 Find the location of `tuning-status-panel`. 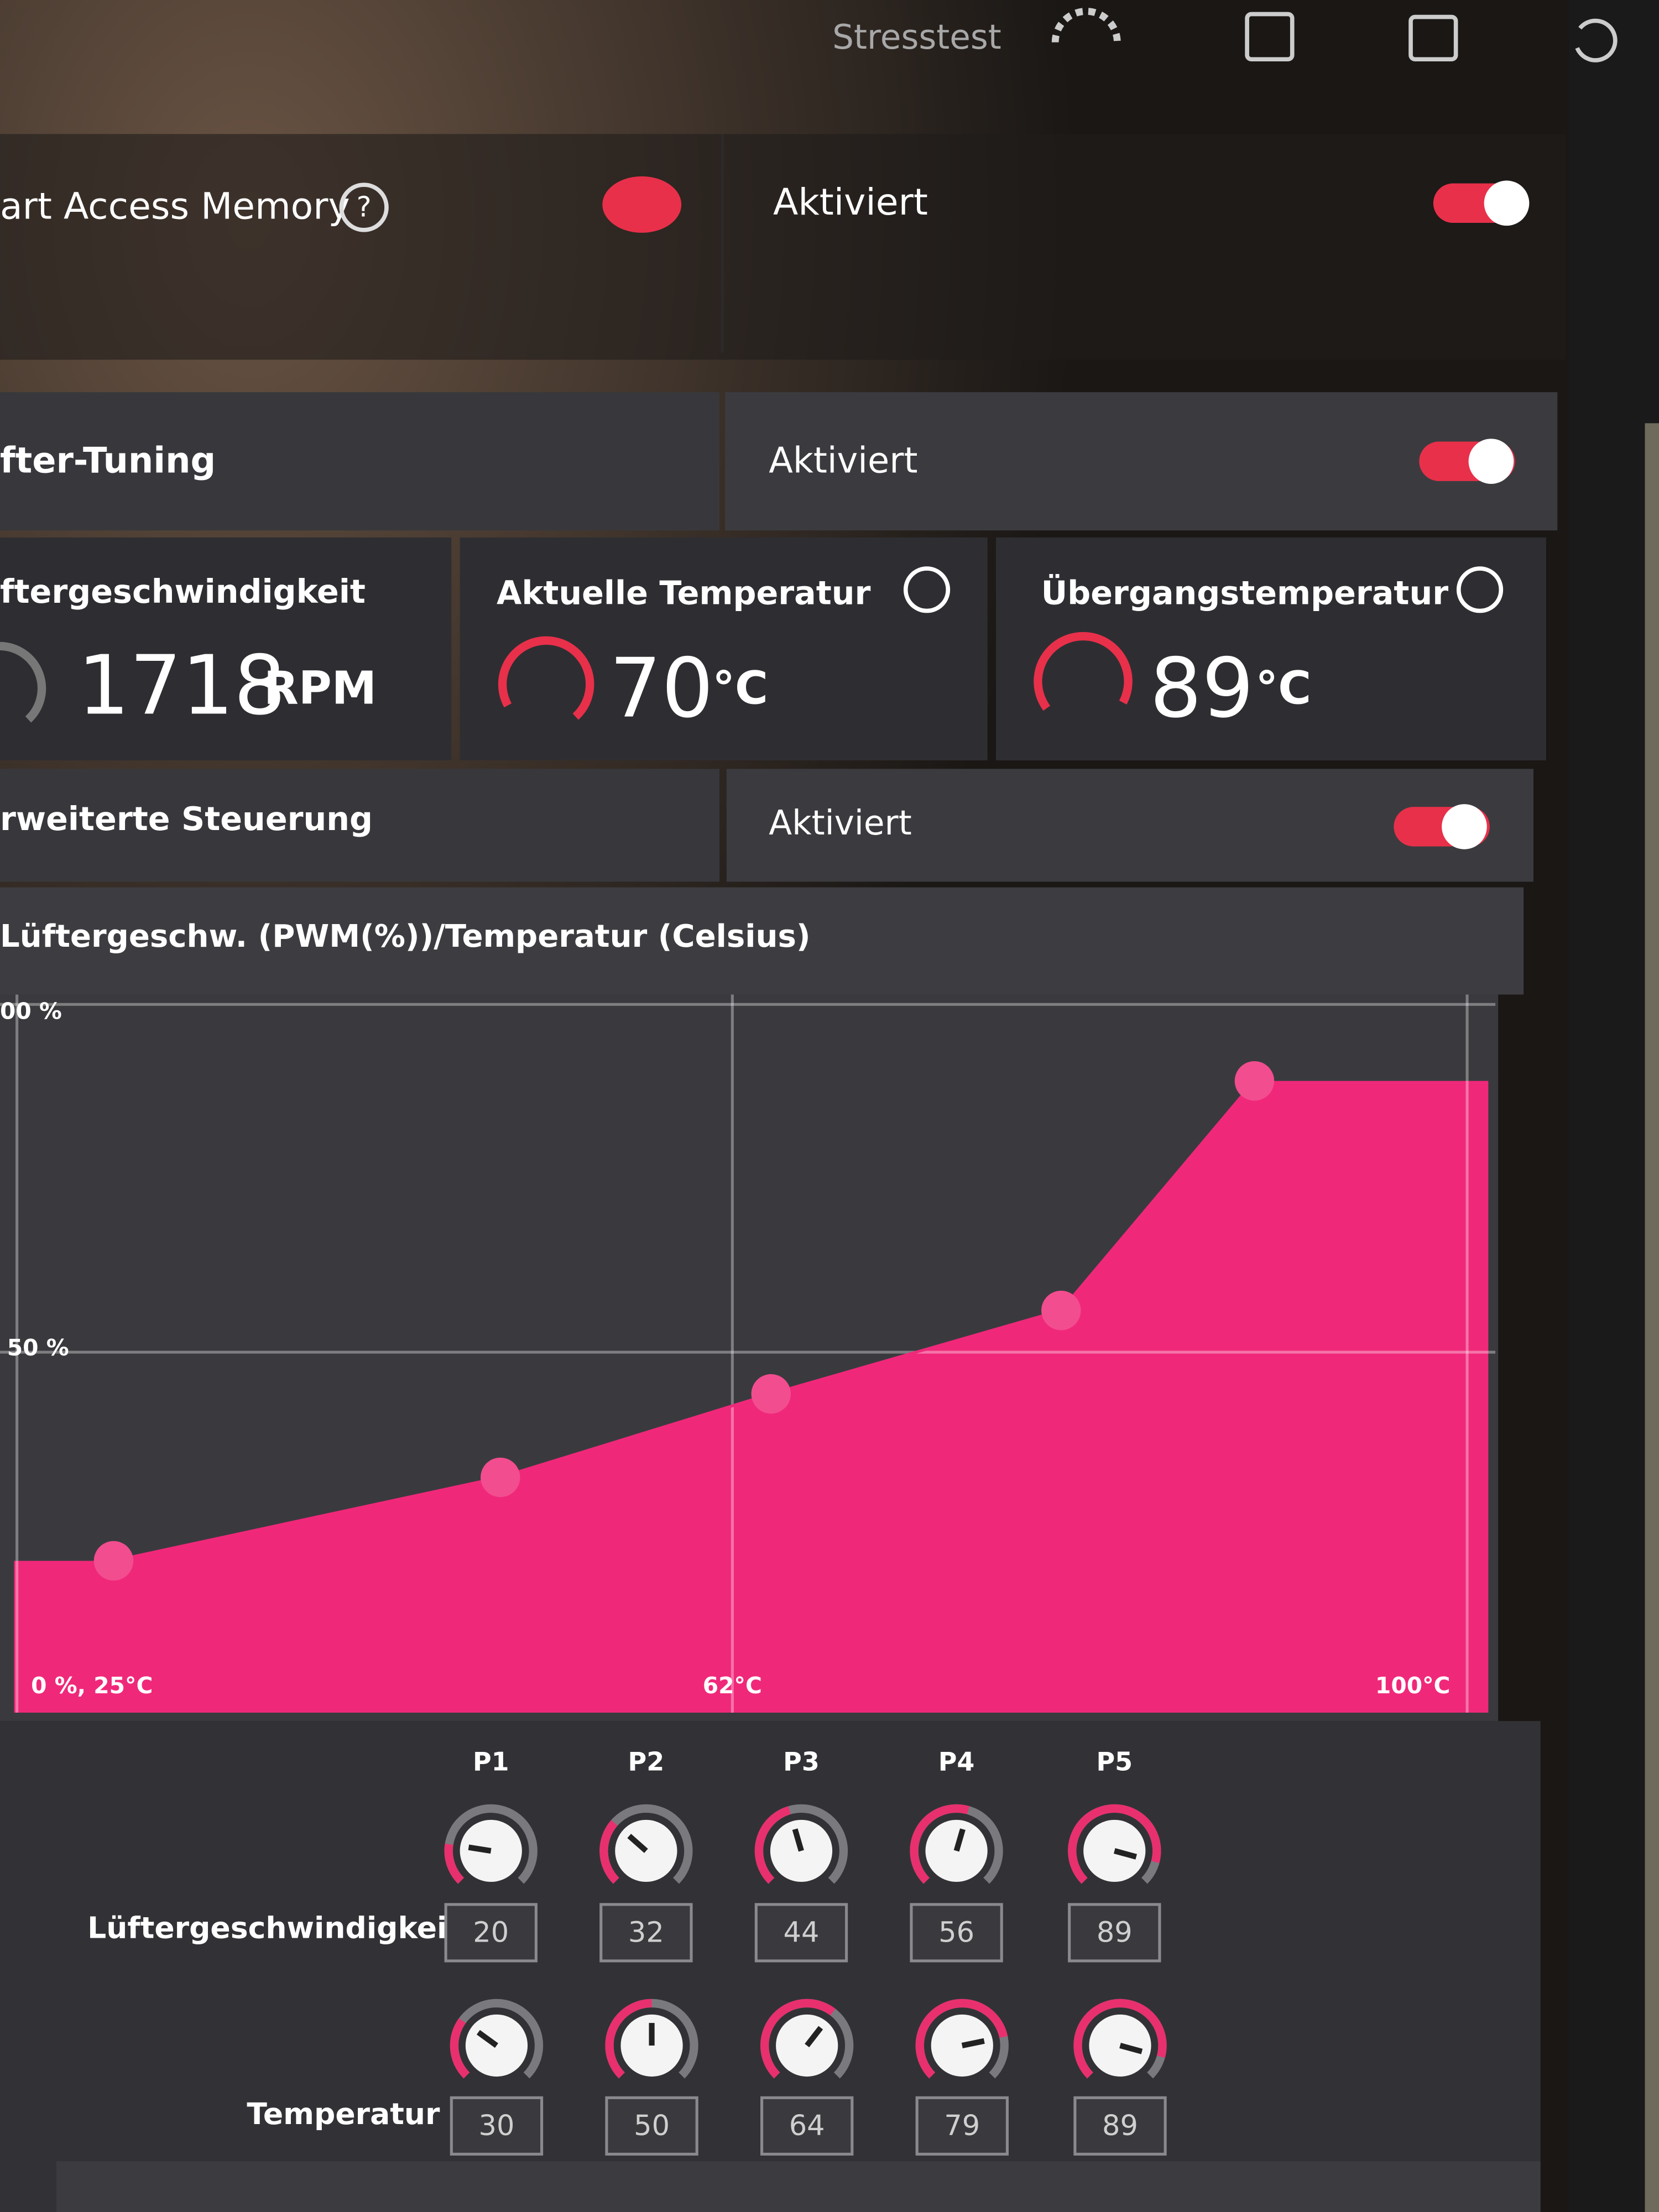

tuning-status-panel is located at coordinates (1142, 462).